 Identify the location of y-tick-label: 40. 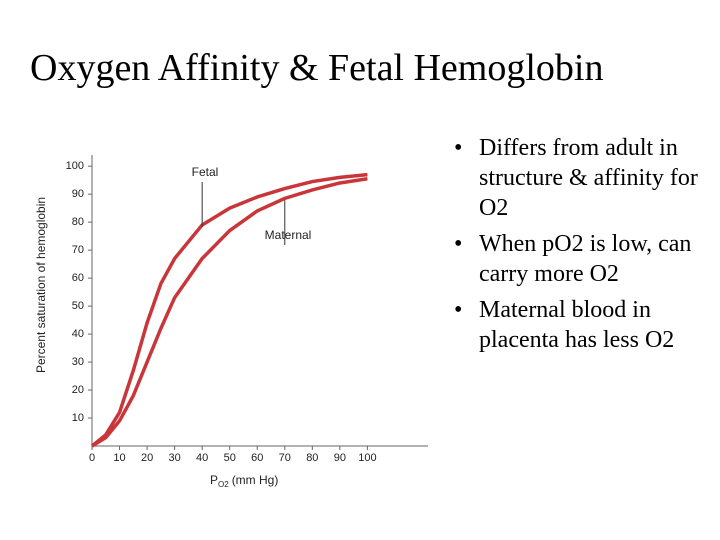
(78, 334).